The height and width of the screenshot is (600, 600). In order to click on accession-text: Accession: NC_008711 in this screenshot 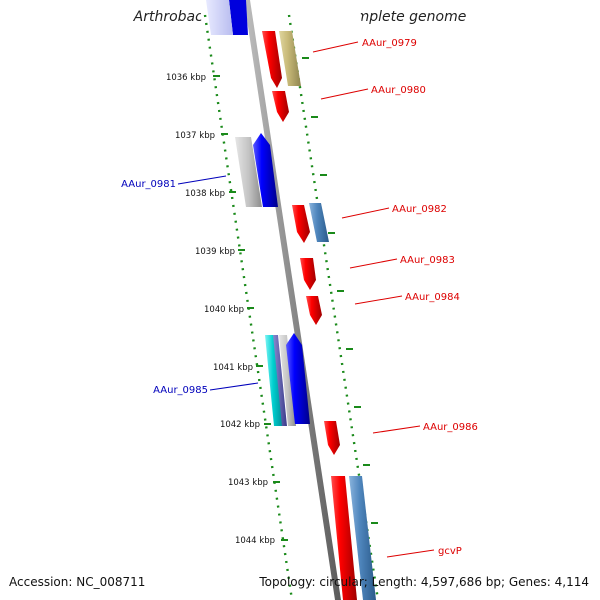, I will do `click(77, 582)`.